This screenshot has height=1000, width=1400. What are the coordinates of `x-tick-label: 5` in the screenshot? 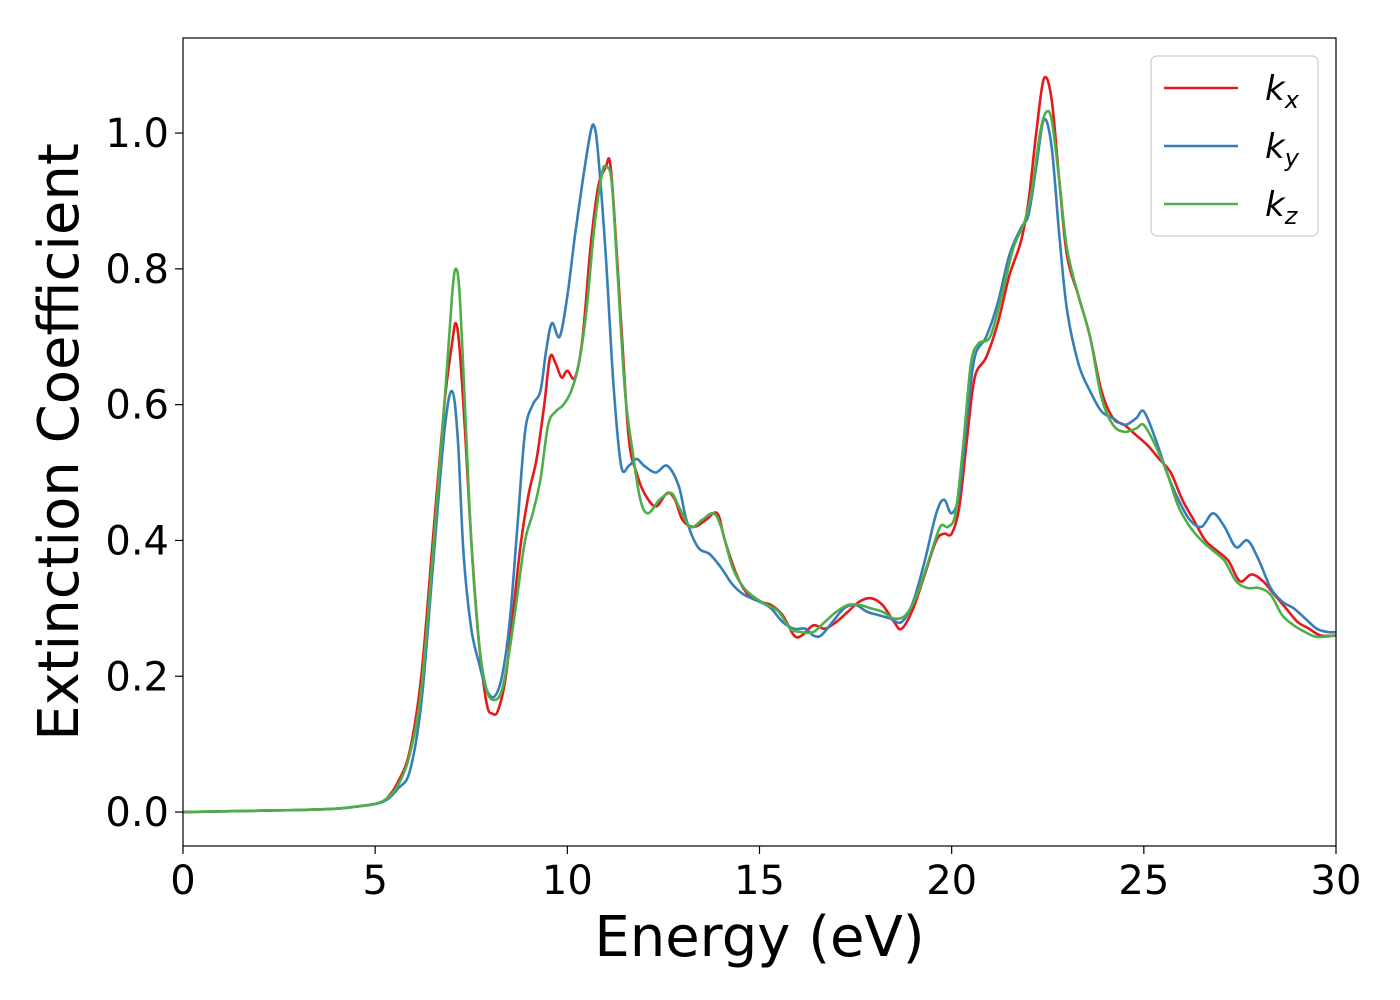 It's located at (374, 881).